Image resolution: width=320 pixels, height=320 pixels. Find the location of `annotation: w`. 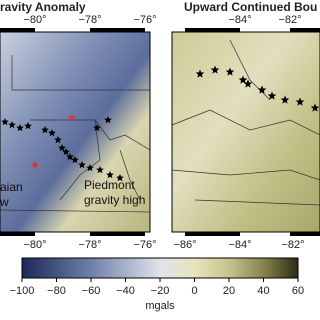

annotation: w is located at coordinates (4, 202).